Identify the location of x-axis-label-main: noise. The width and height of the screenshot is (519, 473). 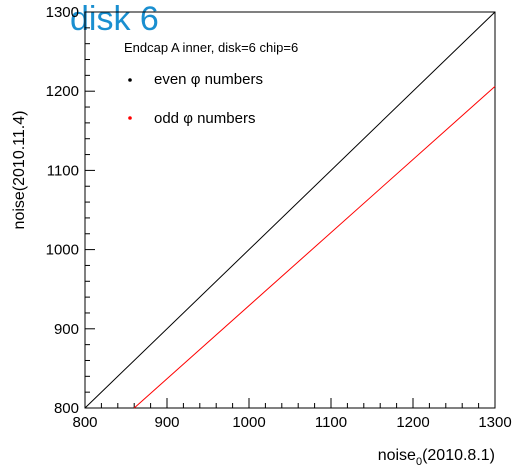
(397, 455).